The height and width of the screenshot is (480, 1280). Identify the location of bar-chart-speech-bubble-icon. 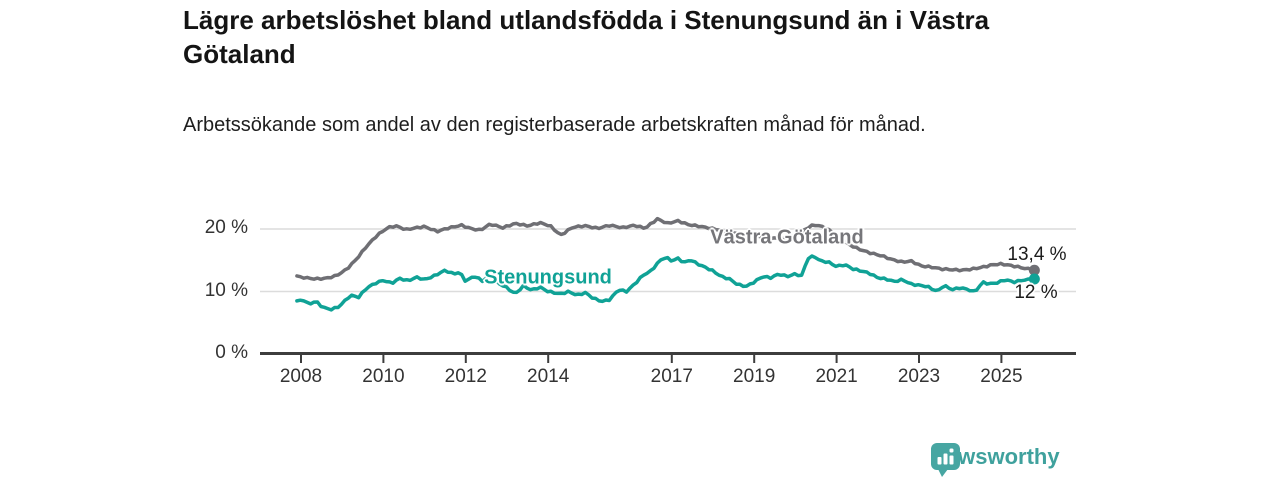
(945, 460).